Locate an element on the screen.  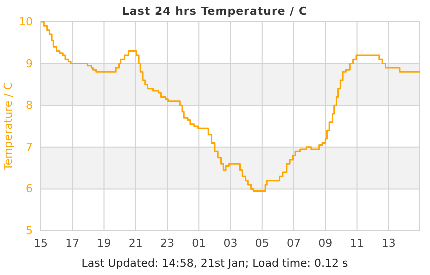
x-tick-label: 01 is located at coordinates (199, 243).